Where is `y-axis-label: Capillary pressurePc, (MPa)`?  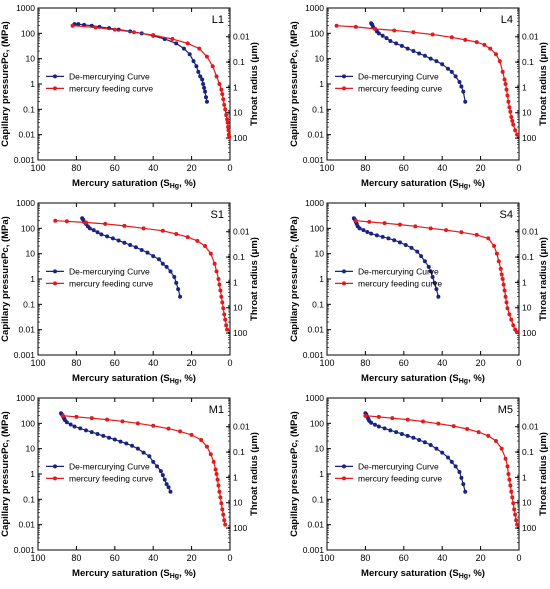
y-axis-label: Capillary pressurePc, (MPa) is located at coordinates (294, 84).